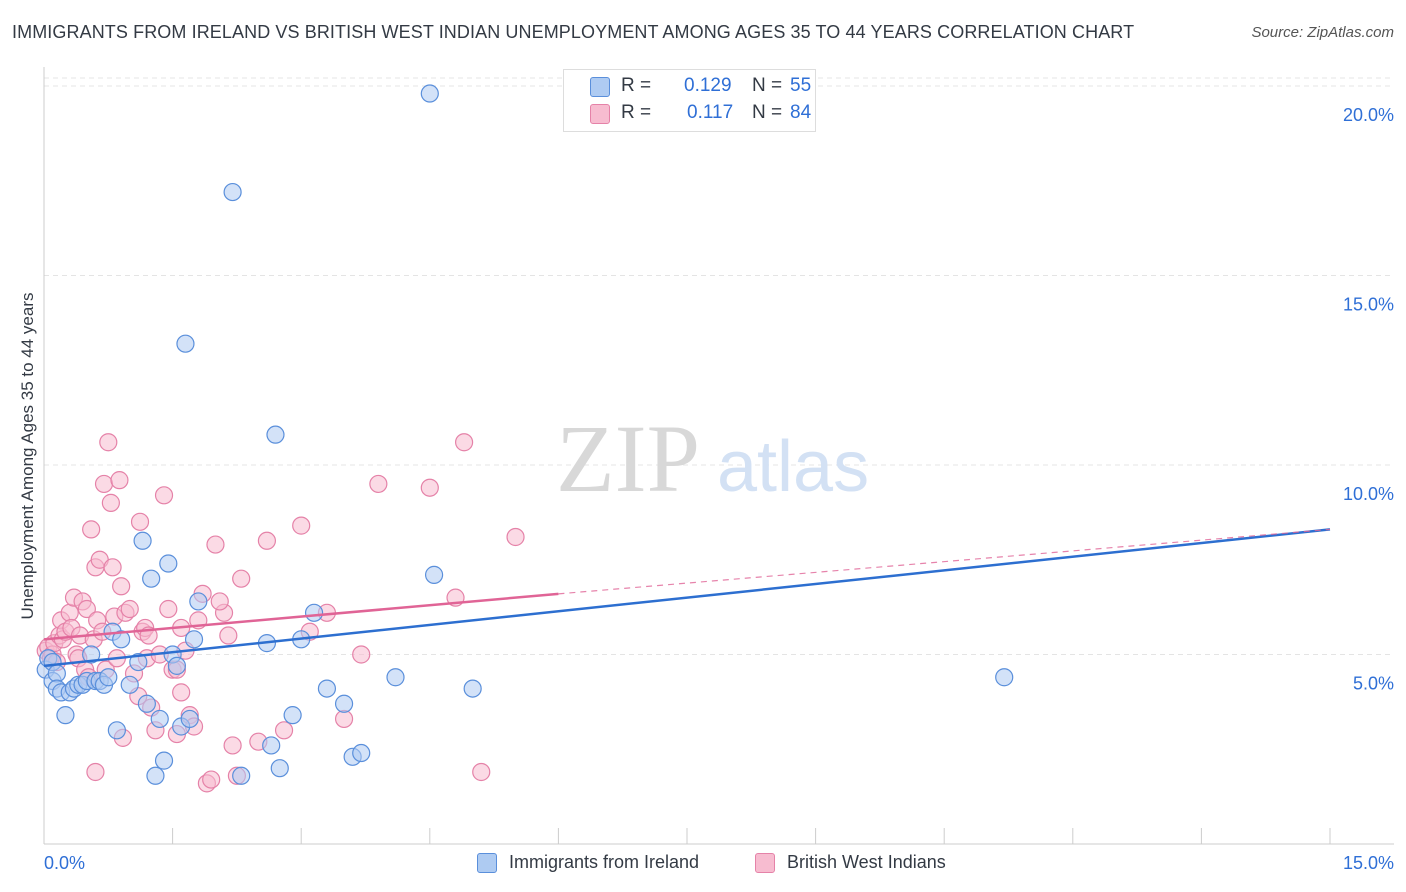  Describe the element at coordinates (1368, 304) in the screenshot. I see `y-tick-label: 15.0%` at that location.